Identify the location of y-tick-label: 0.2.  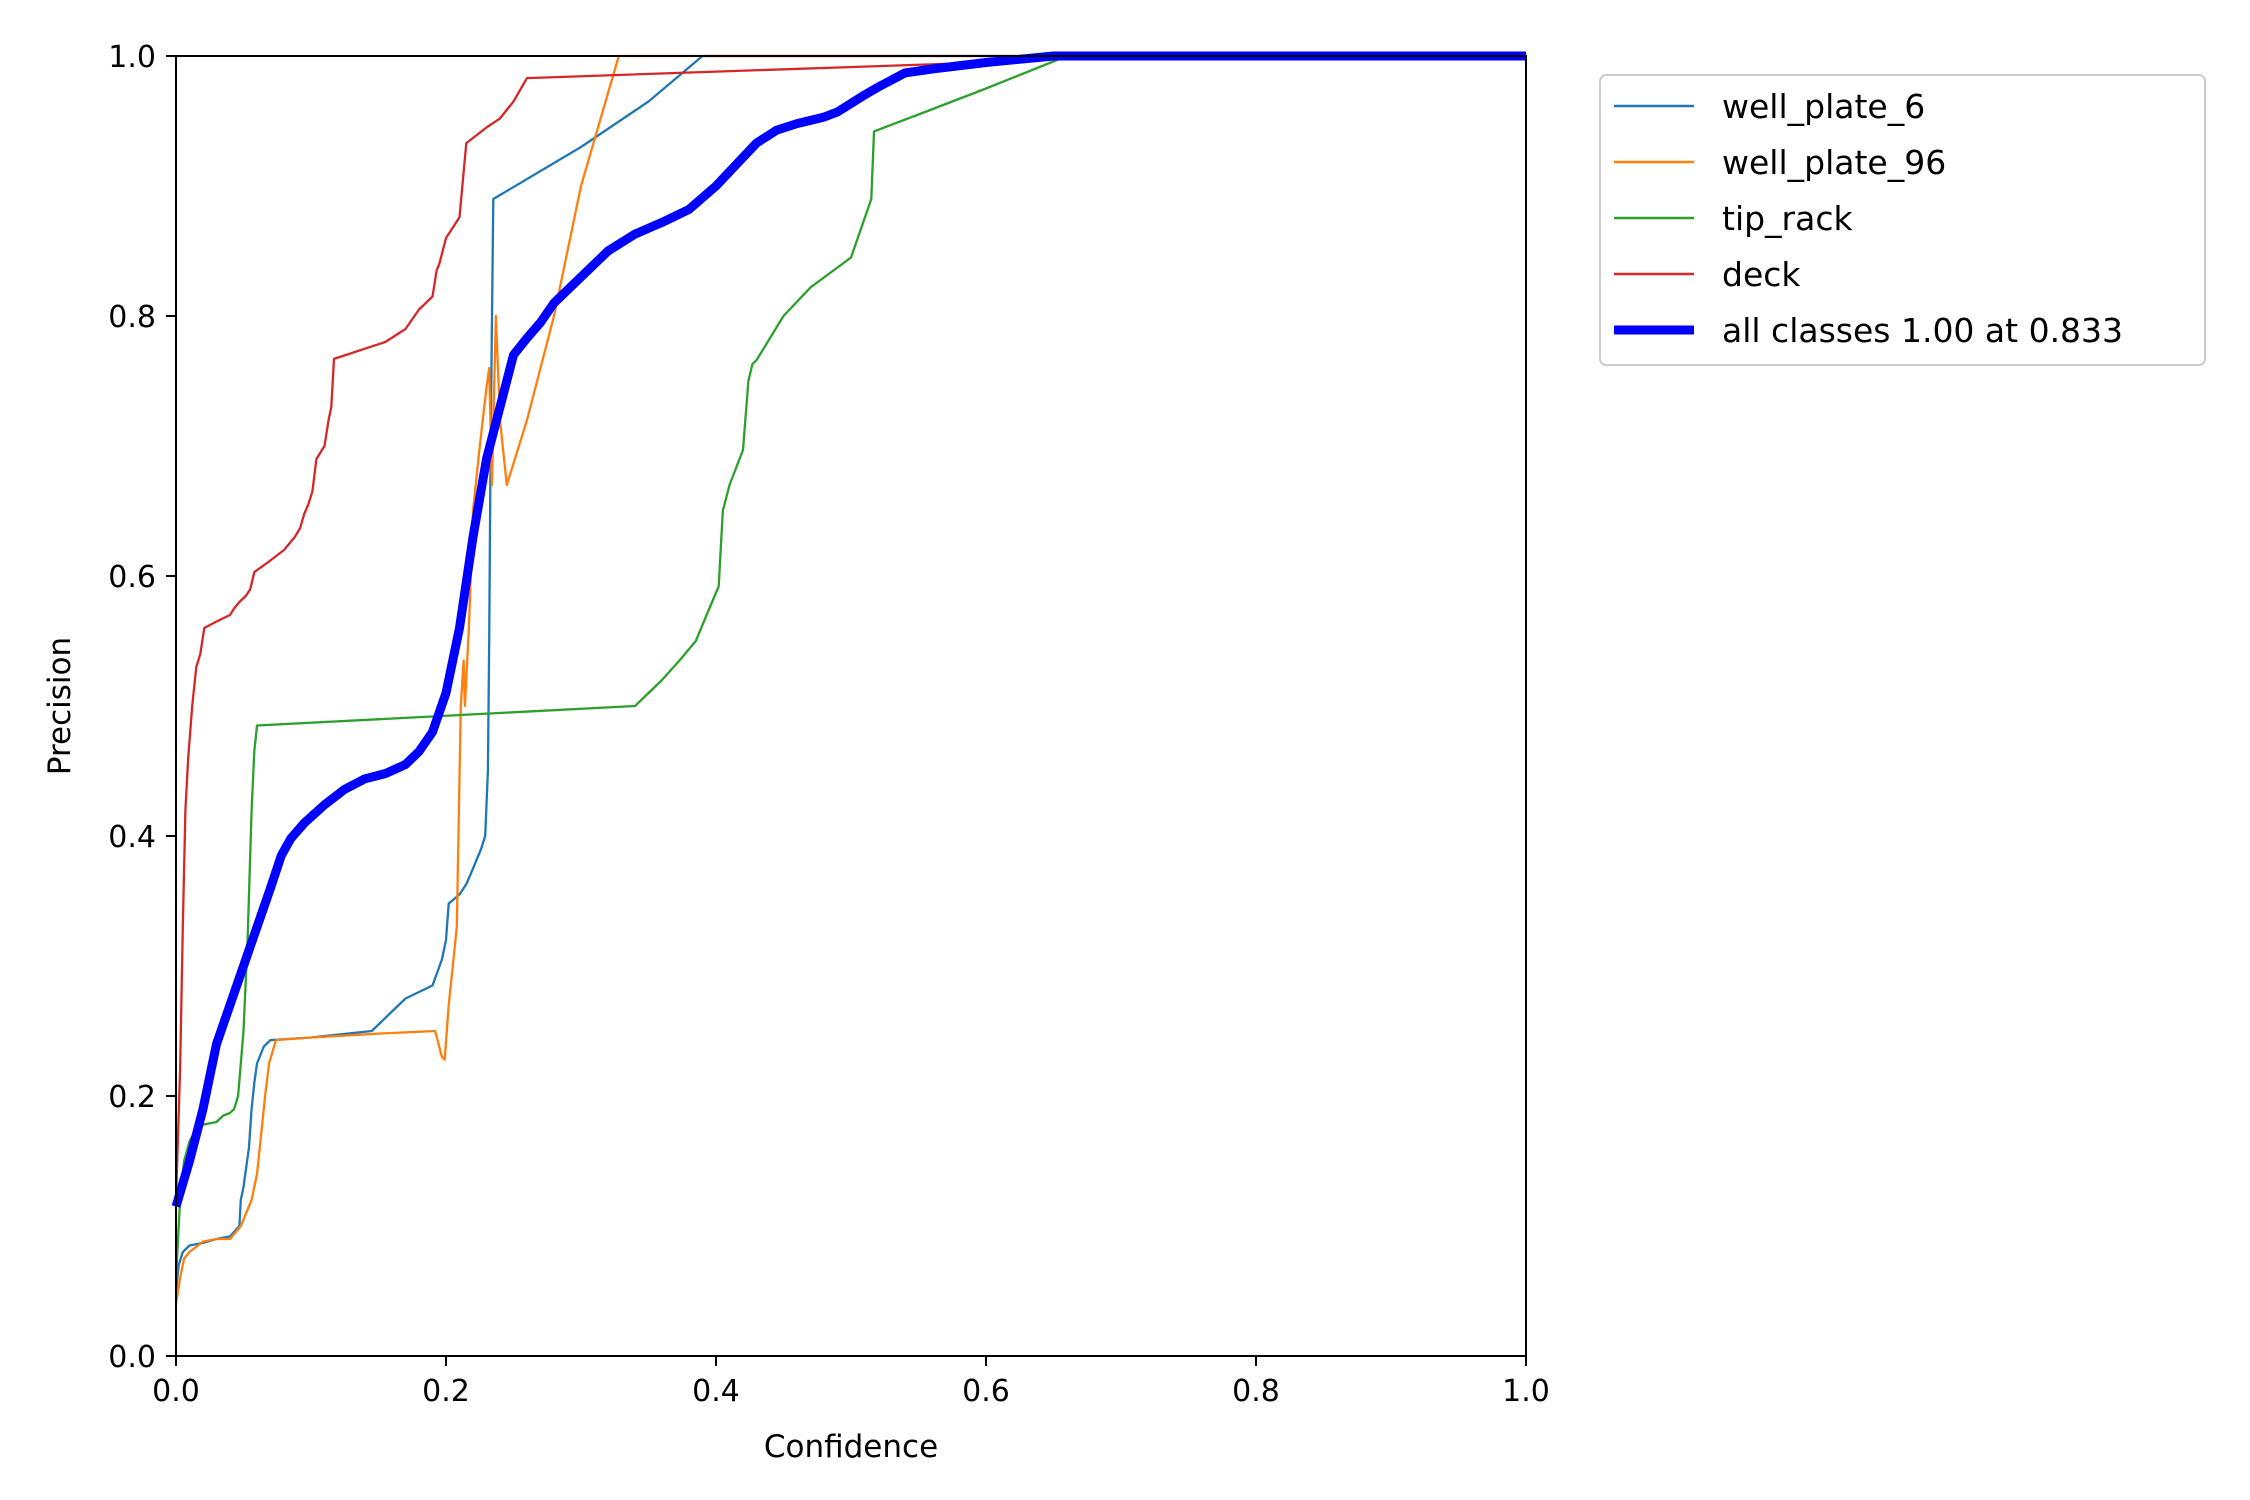
(132, 1097).